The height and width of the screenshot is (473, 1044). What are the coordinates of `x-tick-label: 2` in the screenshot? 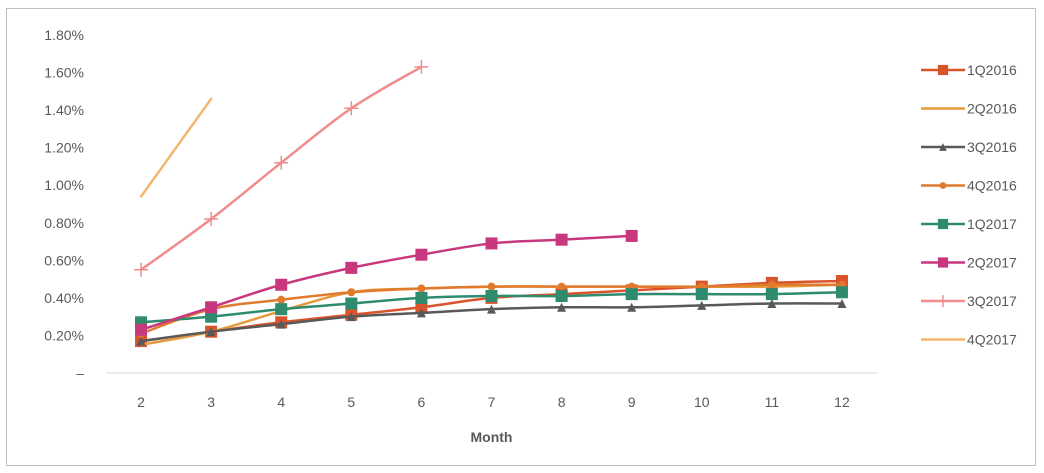 It's located at (141, 402).